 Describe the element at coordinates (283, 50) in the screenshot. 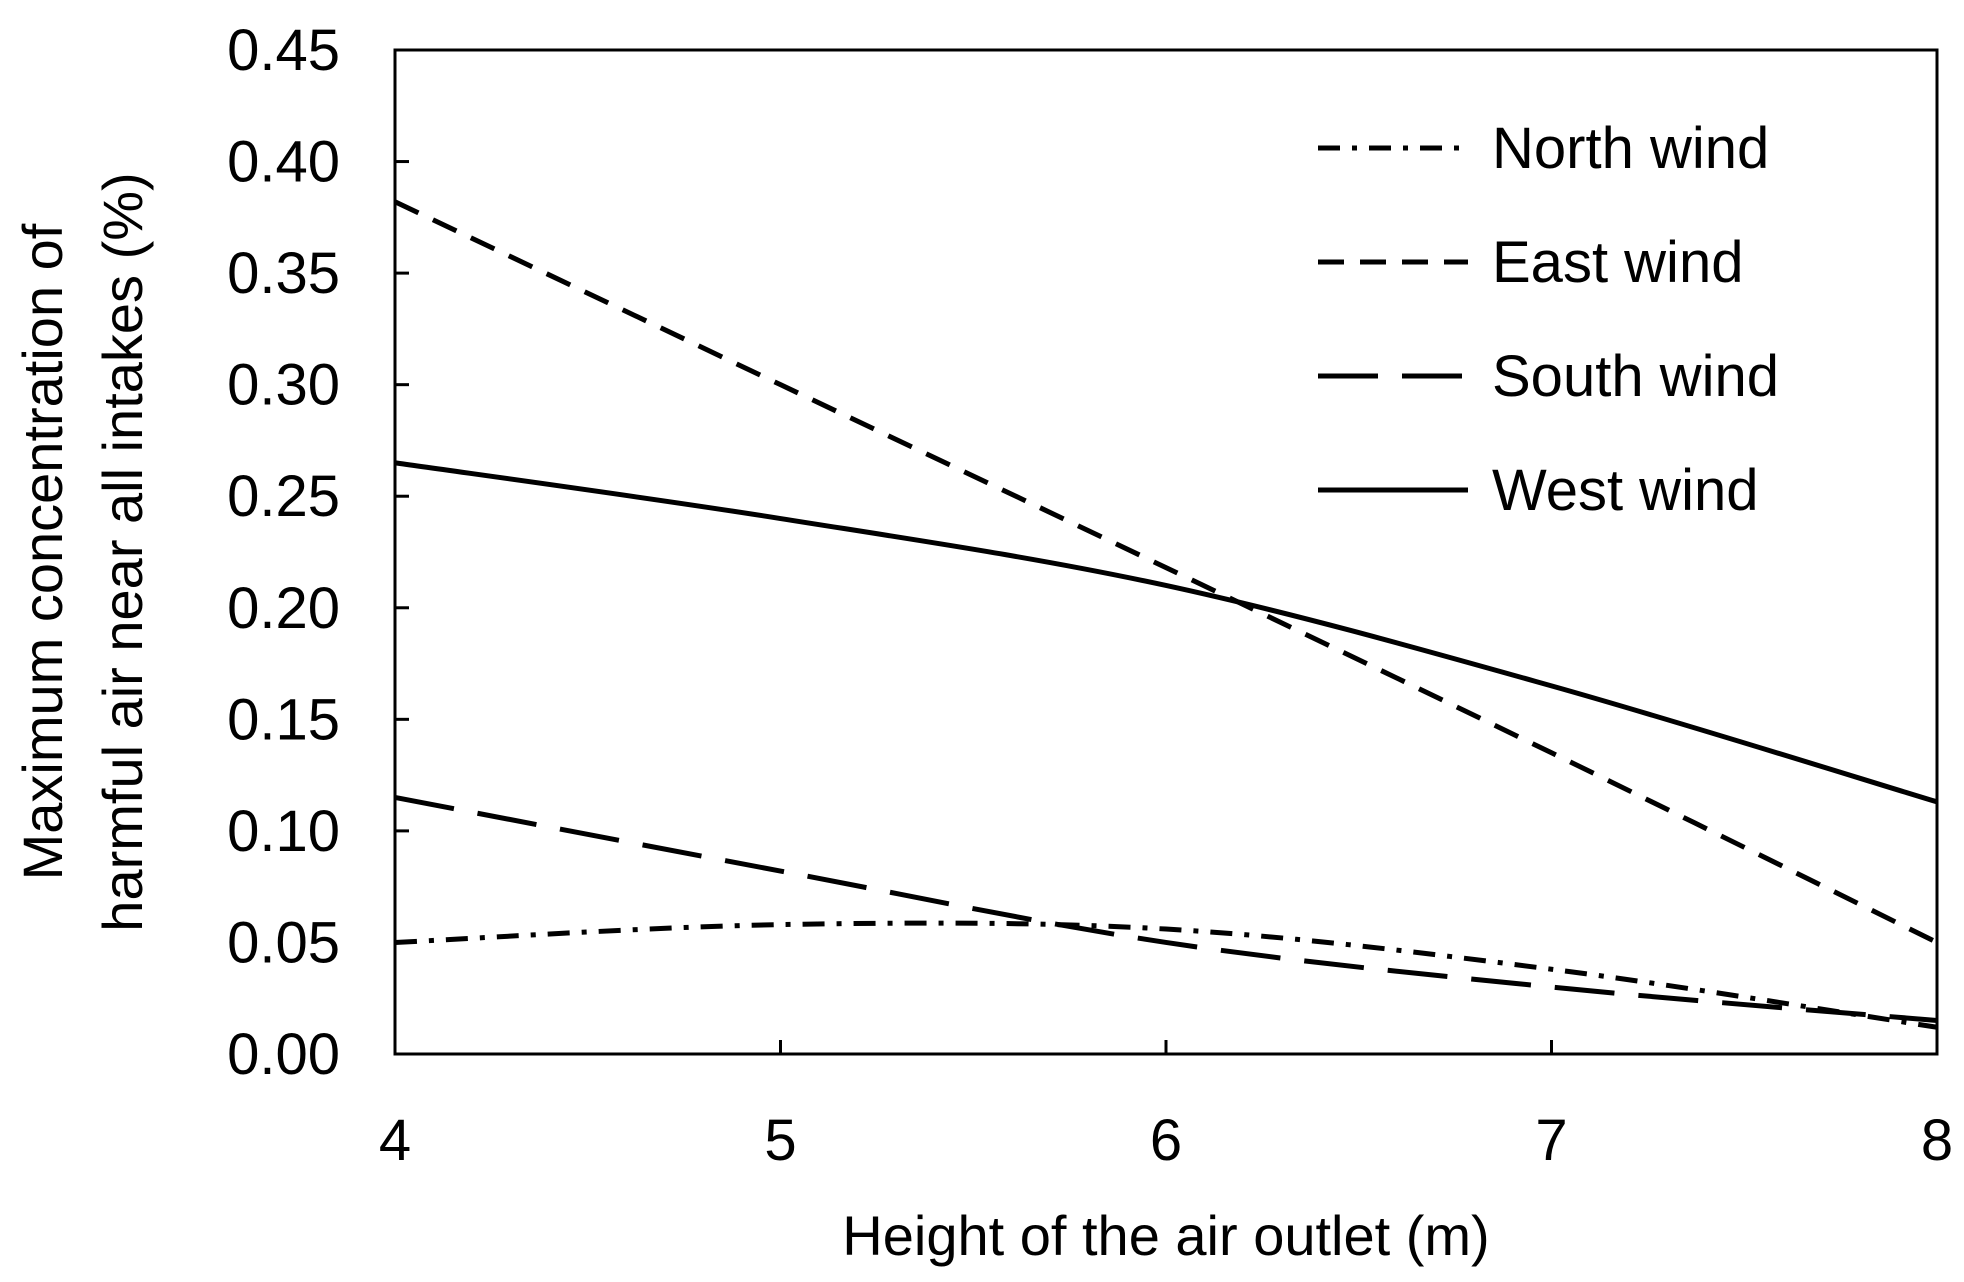

I see `y-tick-label: 0.45` at that location.